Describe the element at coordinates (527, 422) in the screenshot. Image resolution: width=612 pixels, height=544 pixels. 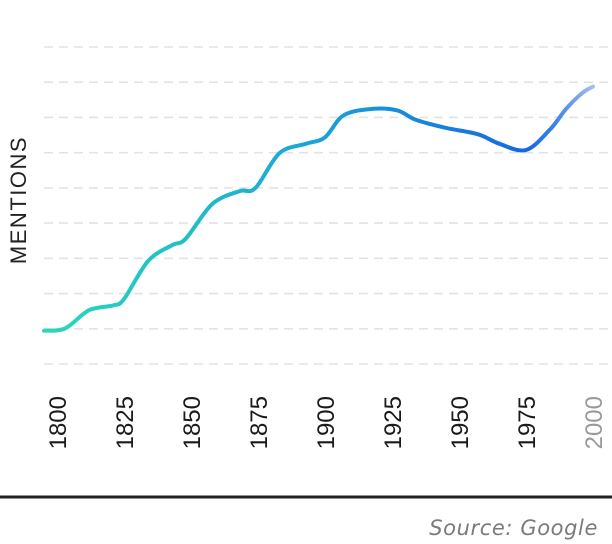
I see `x-tick-1975: 1975` at that location.